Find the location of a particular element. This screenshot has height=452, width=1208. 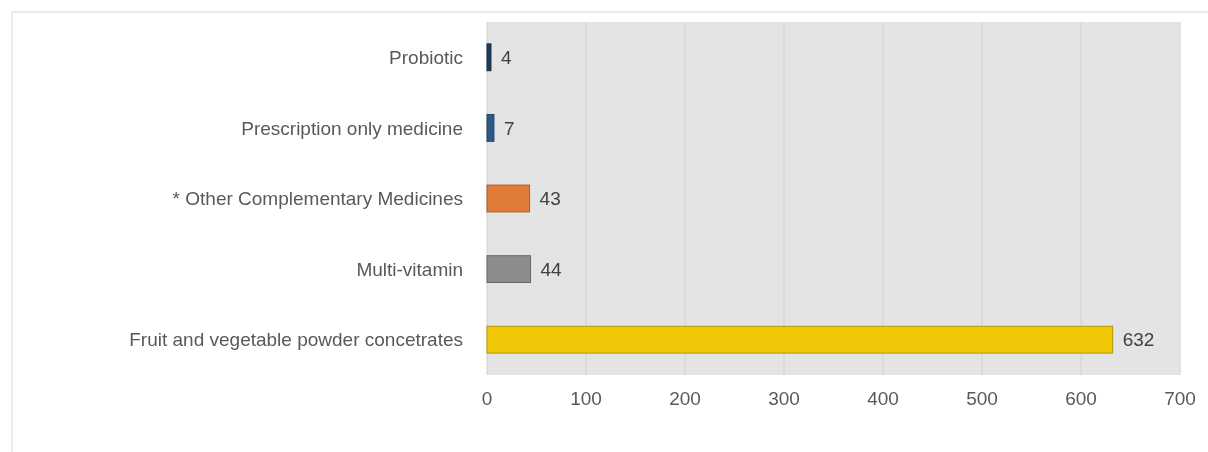

x-tick-label: 0 is located at coordinates (487, 398).